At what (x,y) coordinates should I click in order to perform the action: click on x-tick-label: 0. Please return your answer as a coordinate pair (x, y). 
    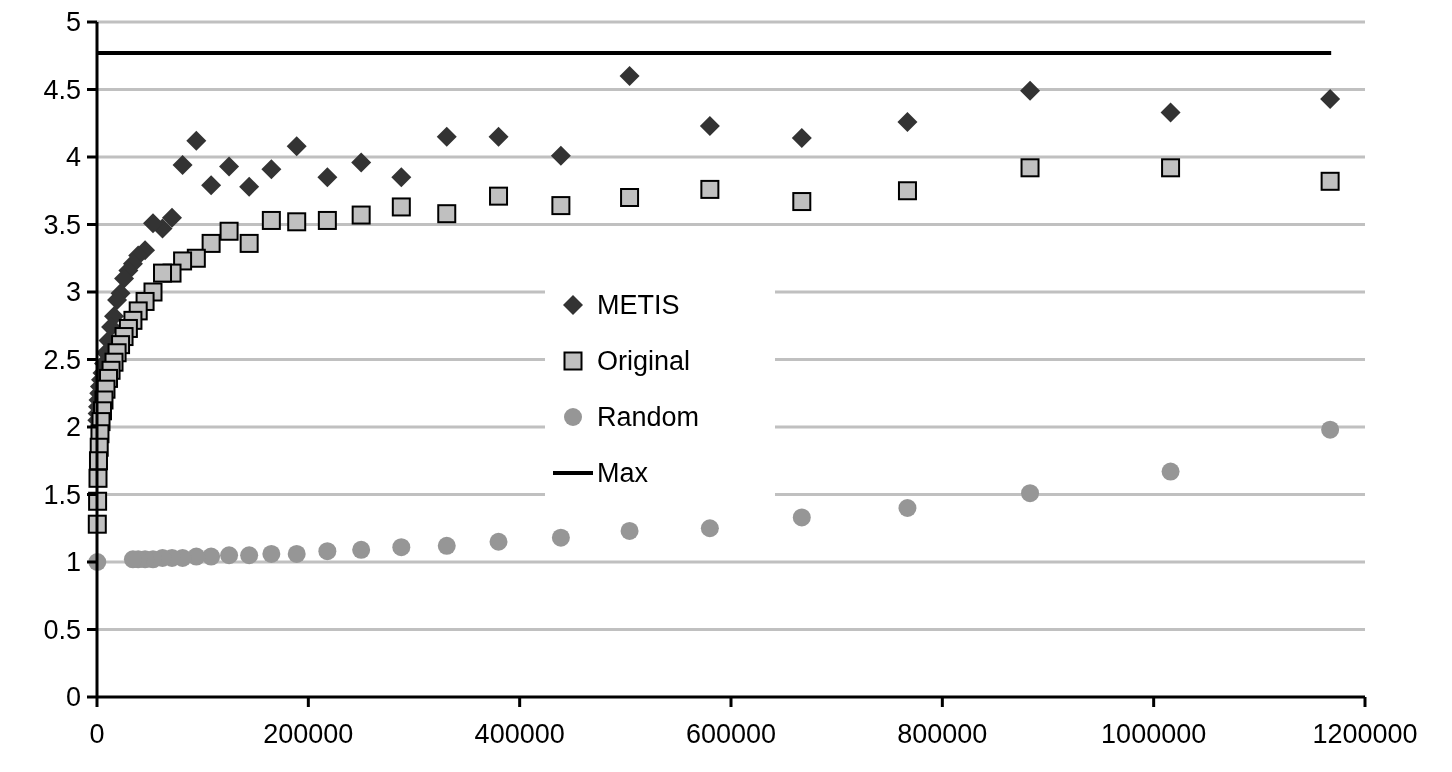
    Looking at the image, I should click on (97, 734).